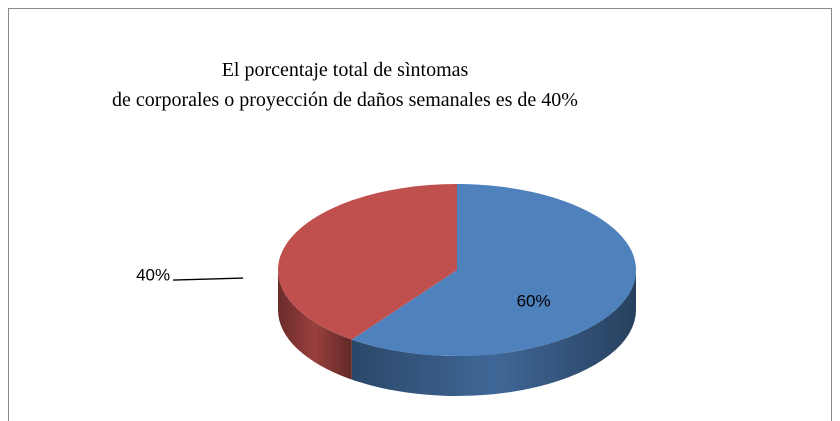 This screenshot has width=840, height=421. Describe the element at coordinates (534, 300) in the screenshot. I see `data-label: 60%` at that location.